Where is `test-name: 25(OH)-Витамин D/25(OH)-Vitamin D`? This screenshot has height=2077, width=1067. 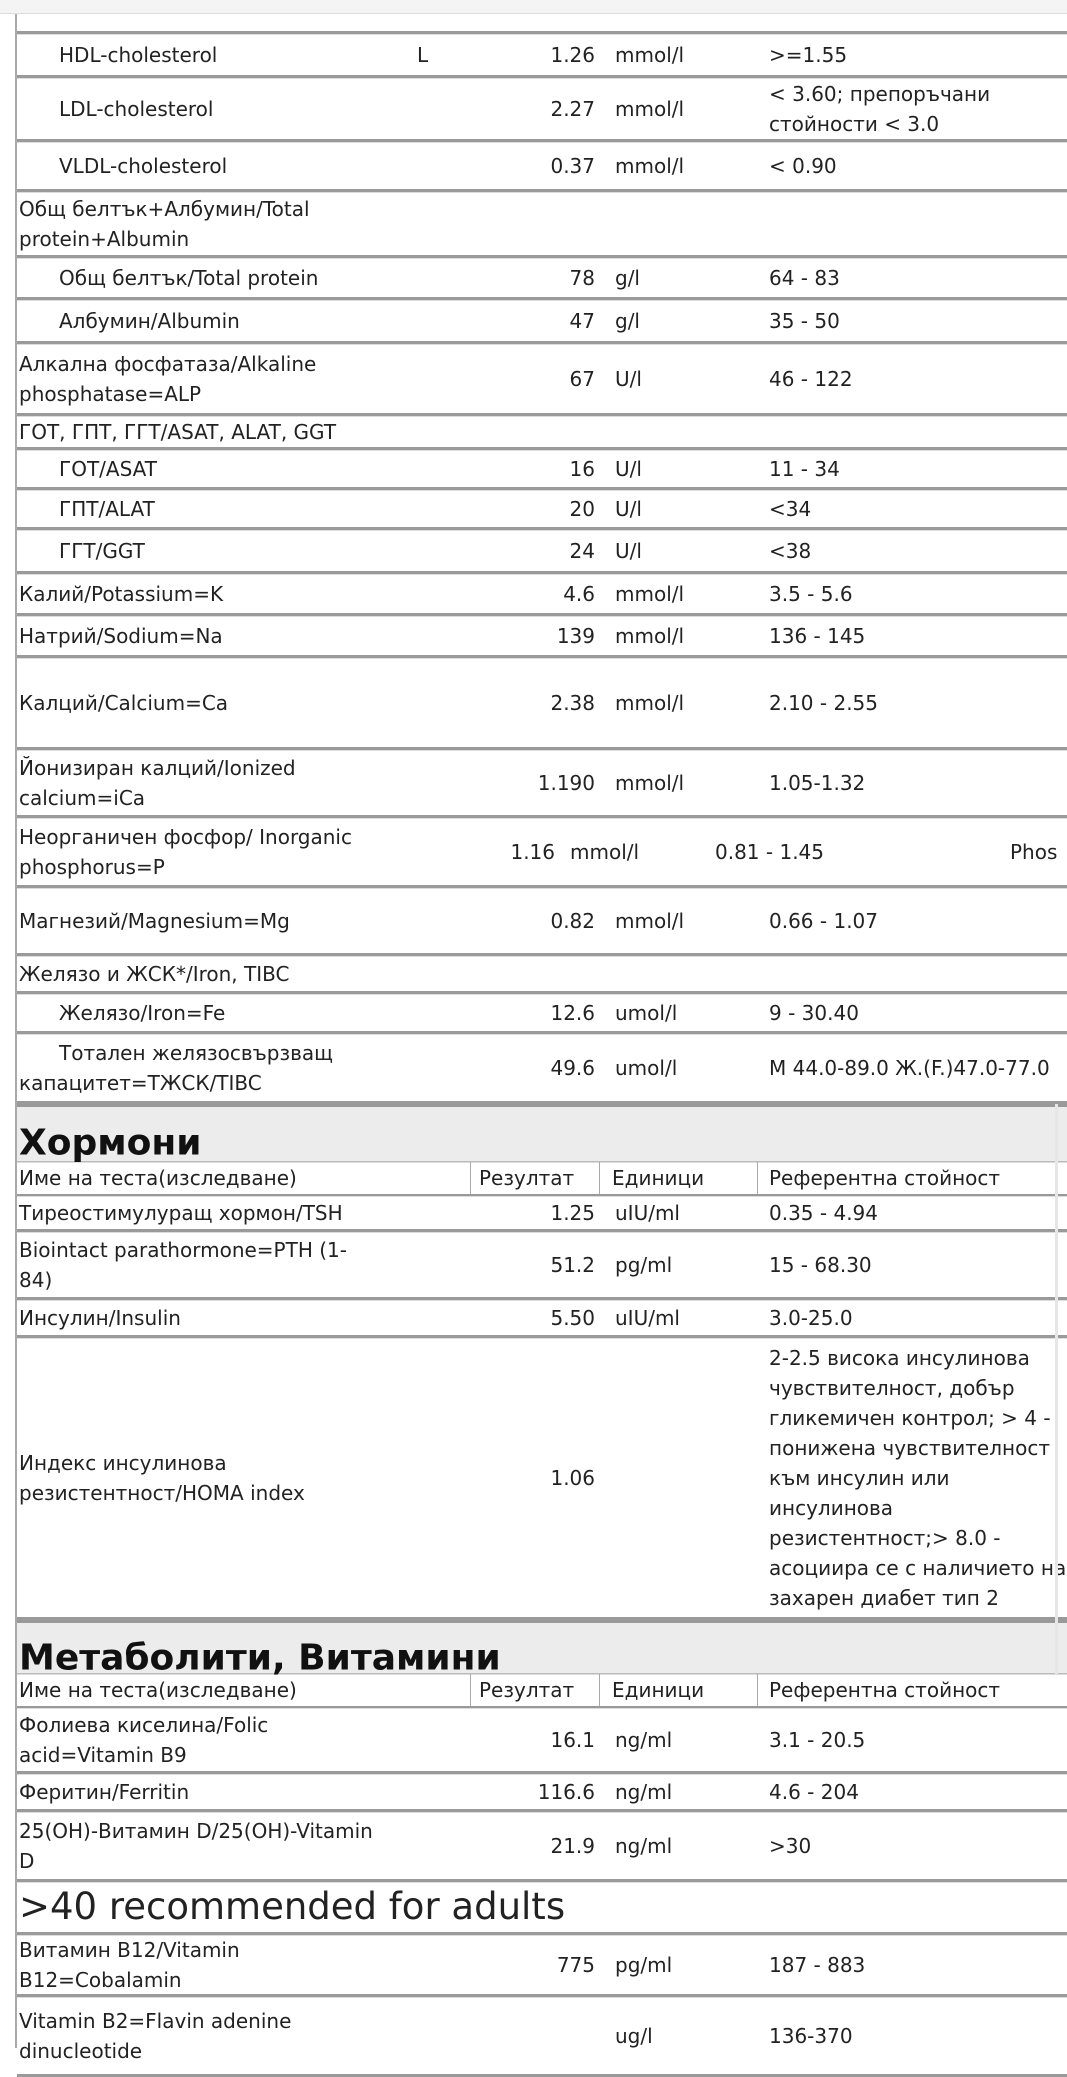 test-name: 25(OH)-Витамин D/25(OH)-Vitamin D is located at coordinates (196, 1845).